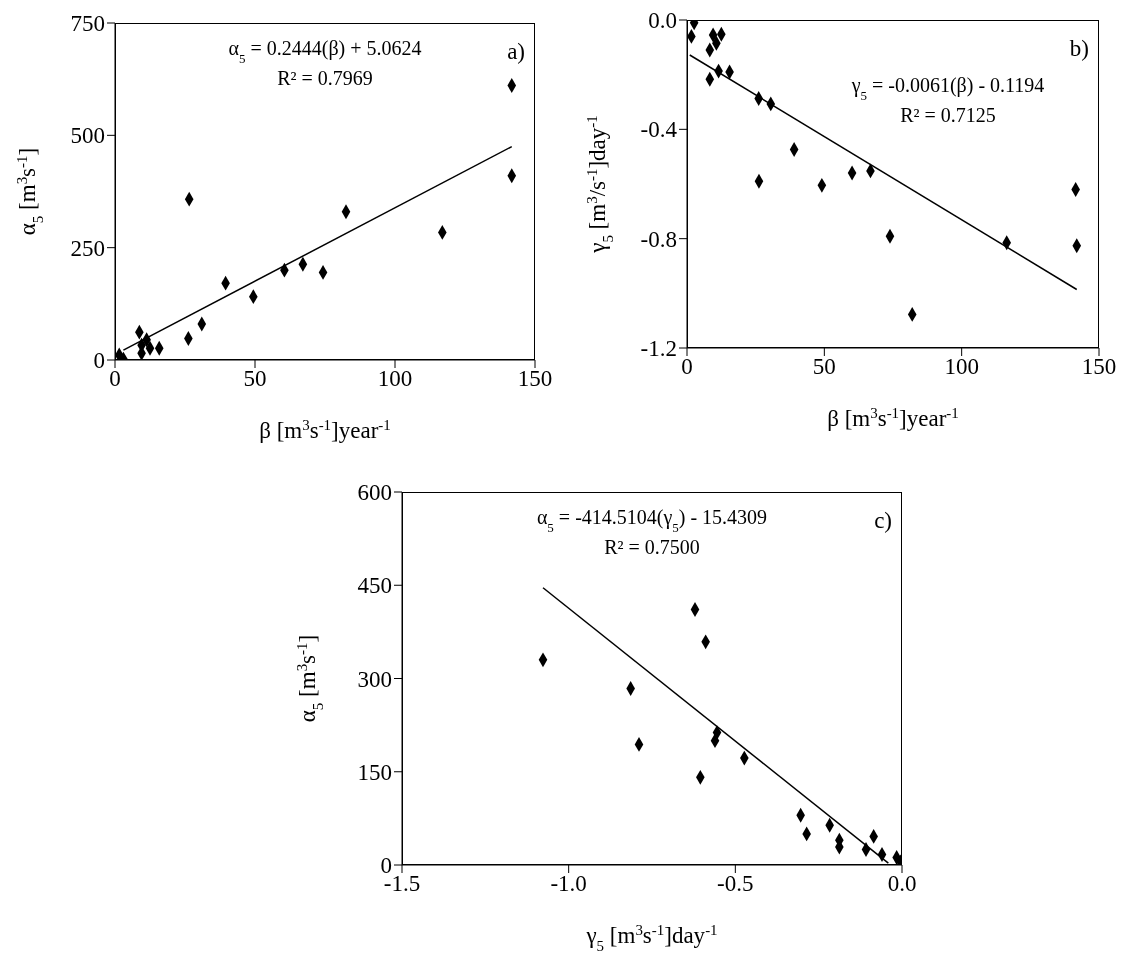 Image resolution: width=1135 pixels, height=972 pixels. Describe the element at coordinates (325, 78) in the screenshot. I see `annotation: R² = 0.7969` at that location.